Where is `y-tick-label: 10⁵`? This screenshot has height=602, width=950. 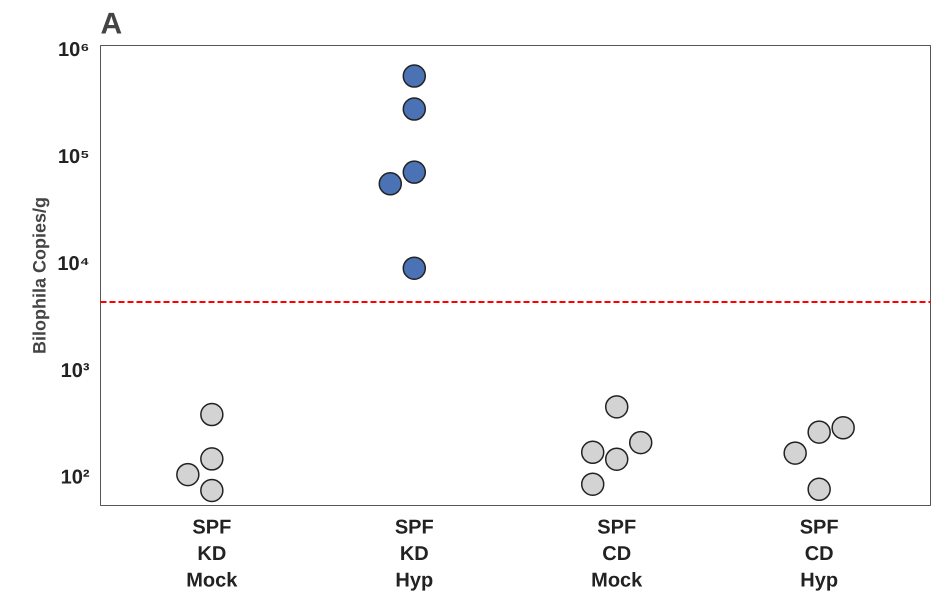
y-tick-label: 10⁵ is located at coordinates (74, 157).